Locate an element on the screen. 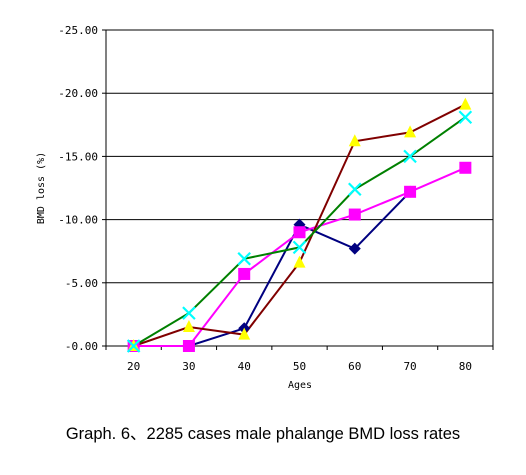 The width and height of the screenshot is (526, 475). x-tick-label: 70 is located at coordinates (409, 366).